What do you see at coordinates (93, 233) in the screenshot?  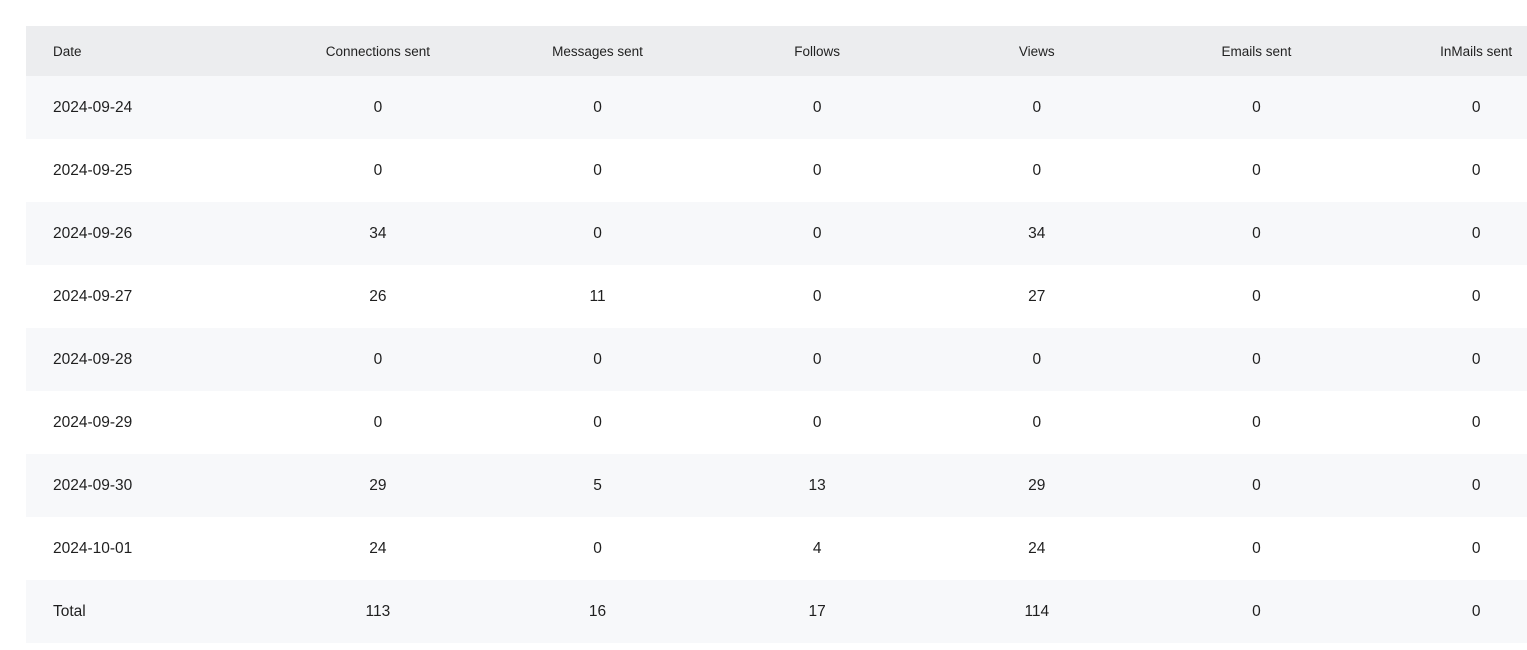 I see `cell-date: 2024-09-26` at bounding box center [93, 233].